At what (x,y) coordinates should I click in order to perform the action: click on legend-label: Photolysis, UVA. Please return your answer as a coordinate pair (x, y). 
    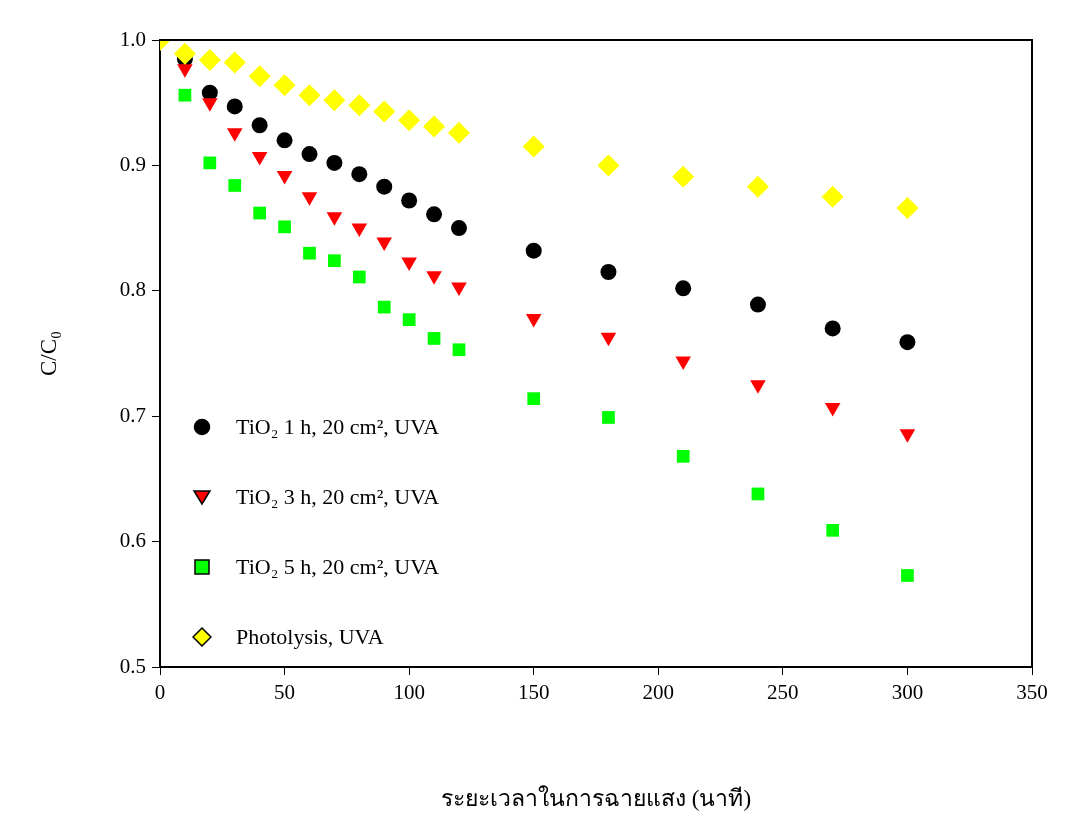
    Looking at the image, I should click on (310, 637).